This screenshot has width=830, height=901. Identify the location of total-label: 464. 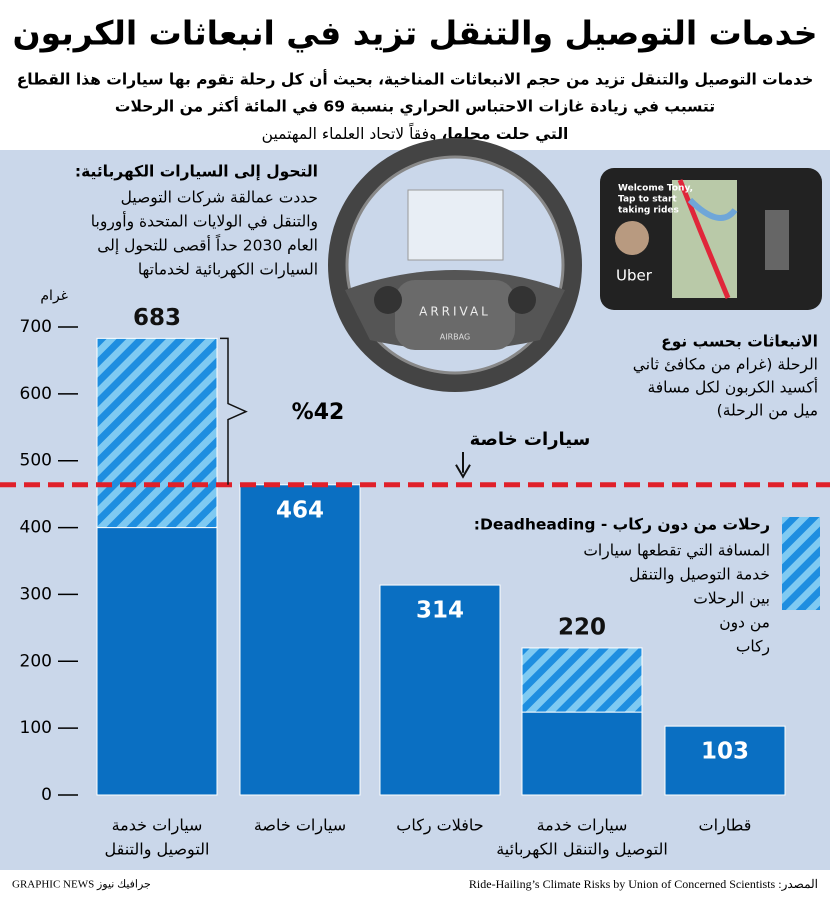
(300, 510).